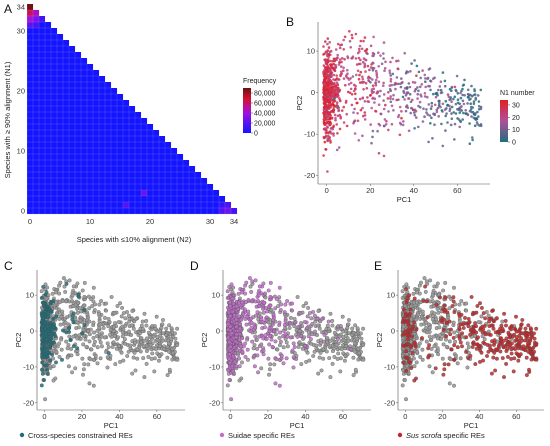 Image resolution: width=550 pixels, height=446 pixels. Describe the element at coordinates (378, 266) in the screenshot. I see `panel-label-e: E` at that location.